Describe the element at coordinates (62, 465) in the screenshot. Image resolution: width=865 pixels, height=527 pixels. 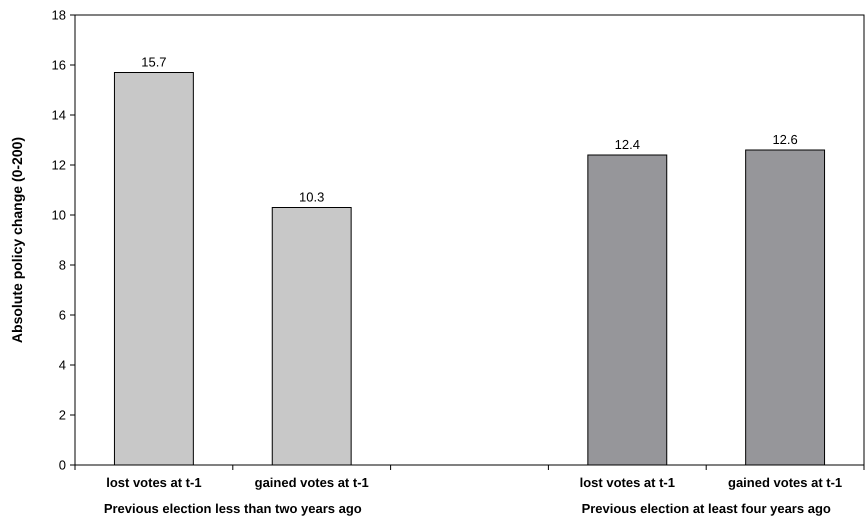
I see `y-tick-label: 0` at that location.